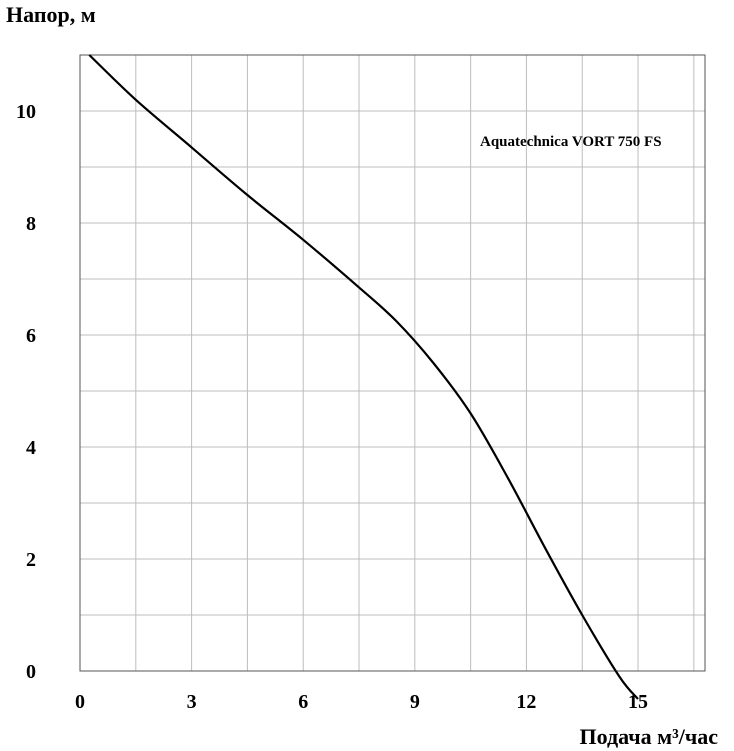 Image resolution: width=734 pixels, height=751 pixels. Describe the element at coordinates (31, 336) in the screenshot. I see `y-tick-label: 6` at that location.